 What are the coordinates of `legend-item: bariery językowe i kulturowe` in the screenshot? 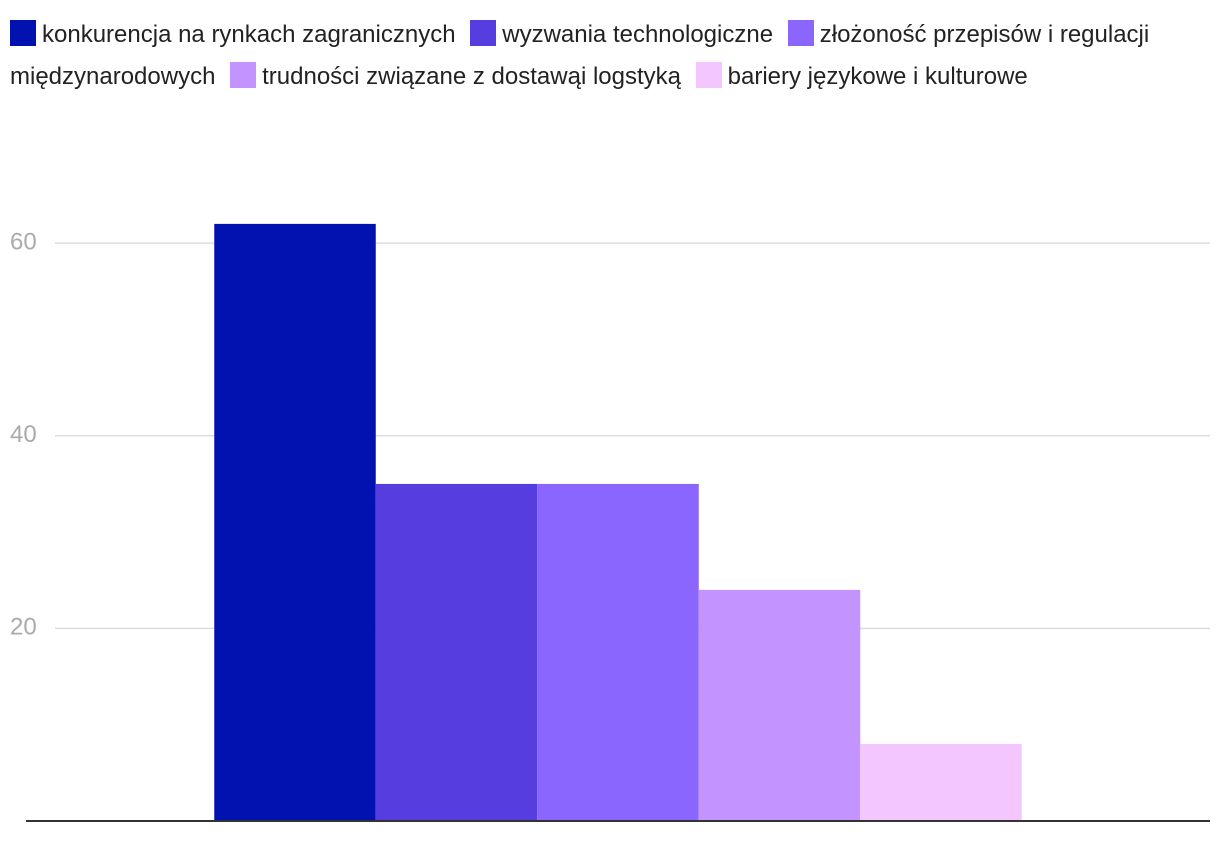 It's located at (861, 76).